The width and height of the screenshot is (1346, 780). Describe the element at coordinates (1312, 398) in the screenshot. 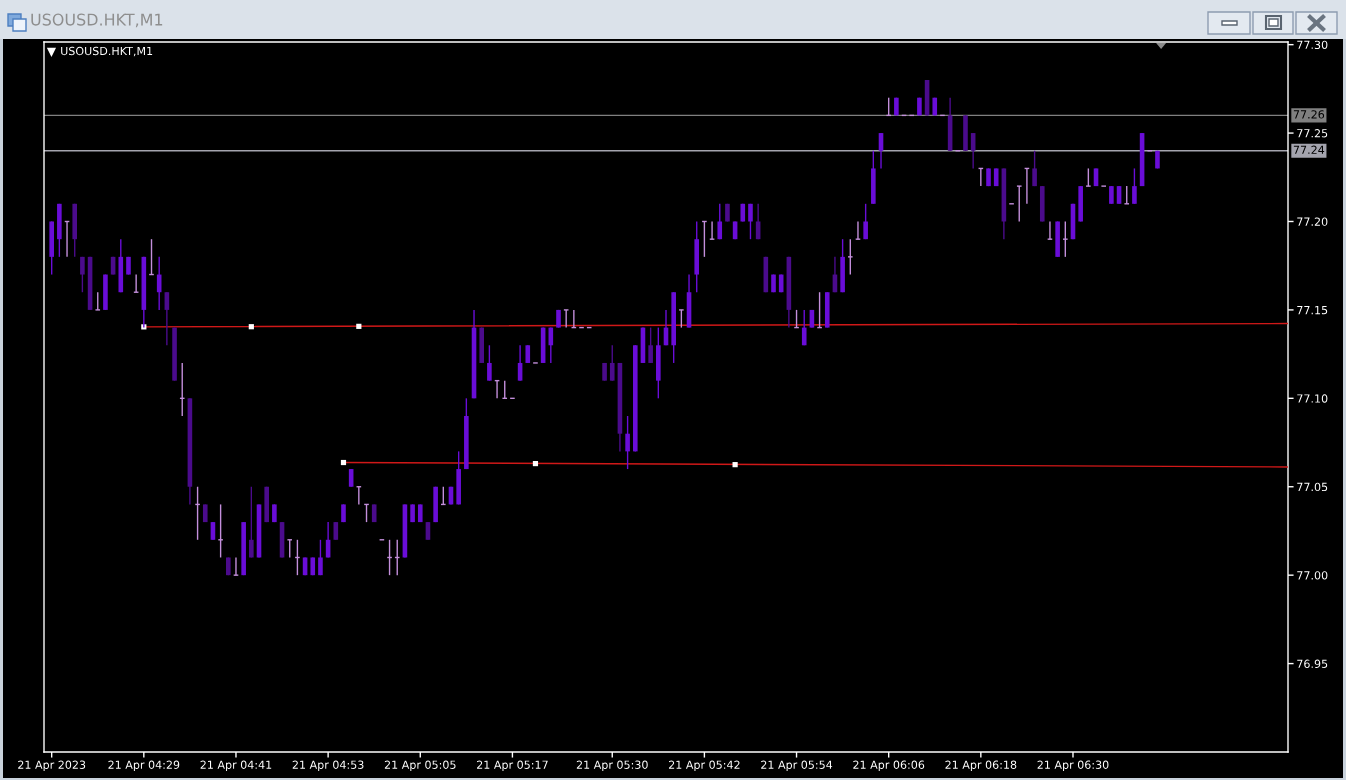

I see `y-tick-label: 77.10` at that location.